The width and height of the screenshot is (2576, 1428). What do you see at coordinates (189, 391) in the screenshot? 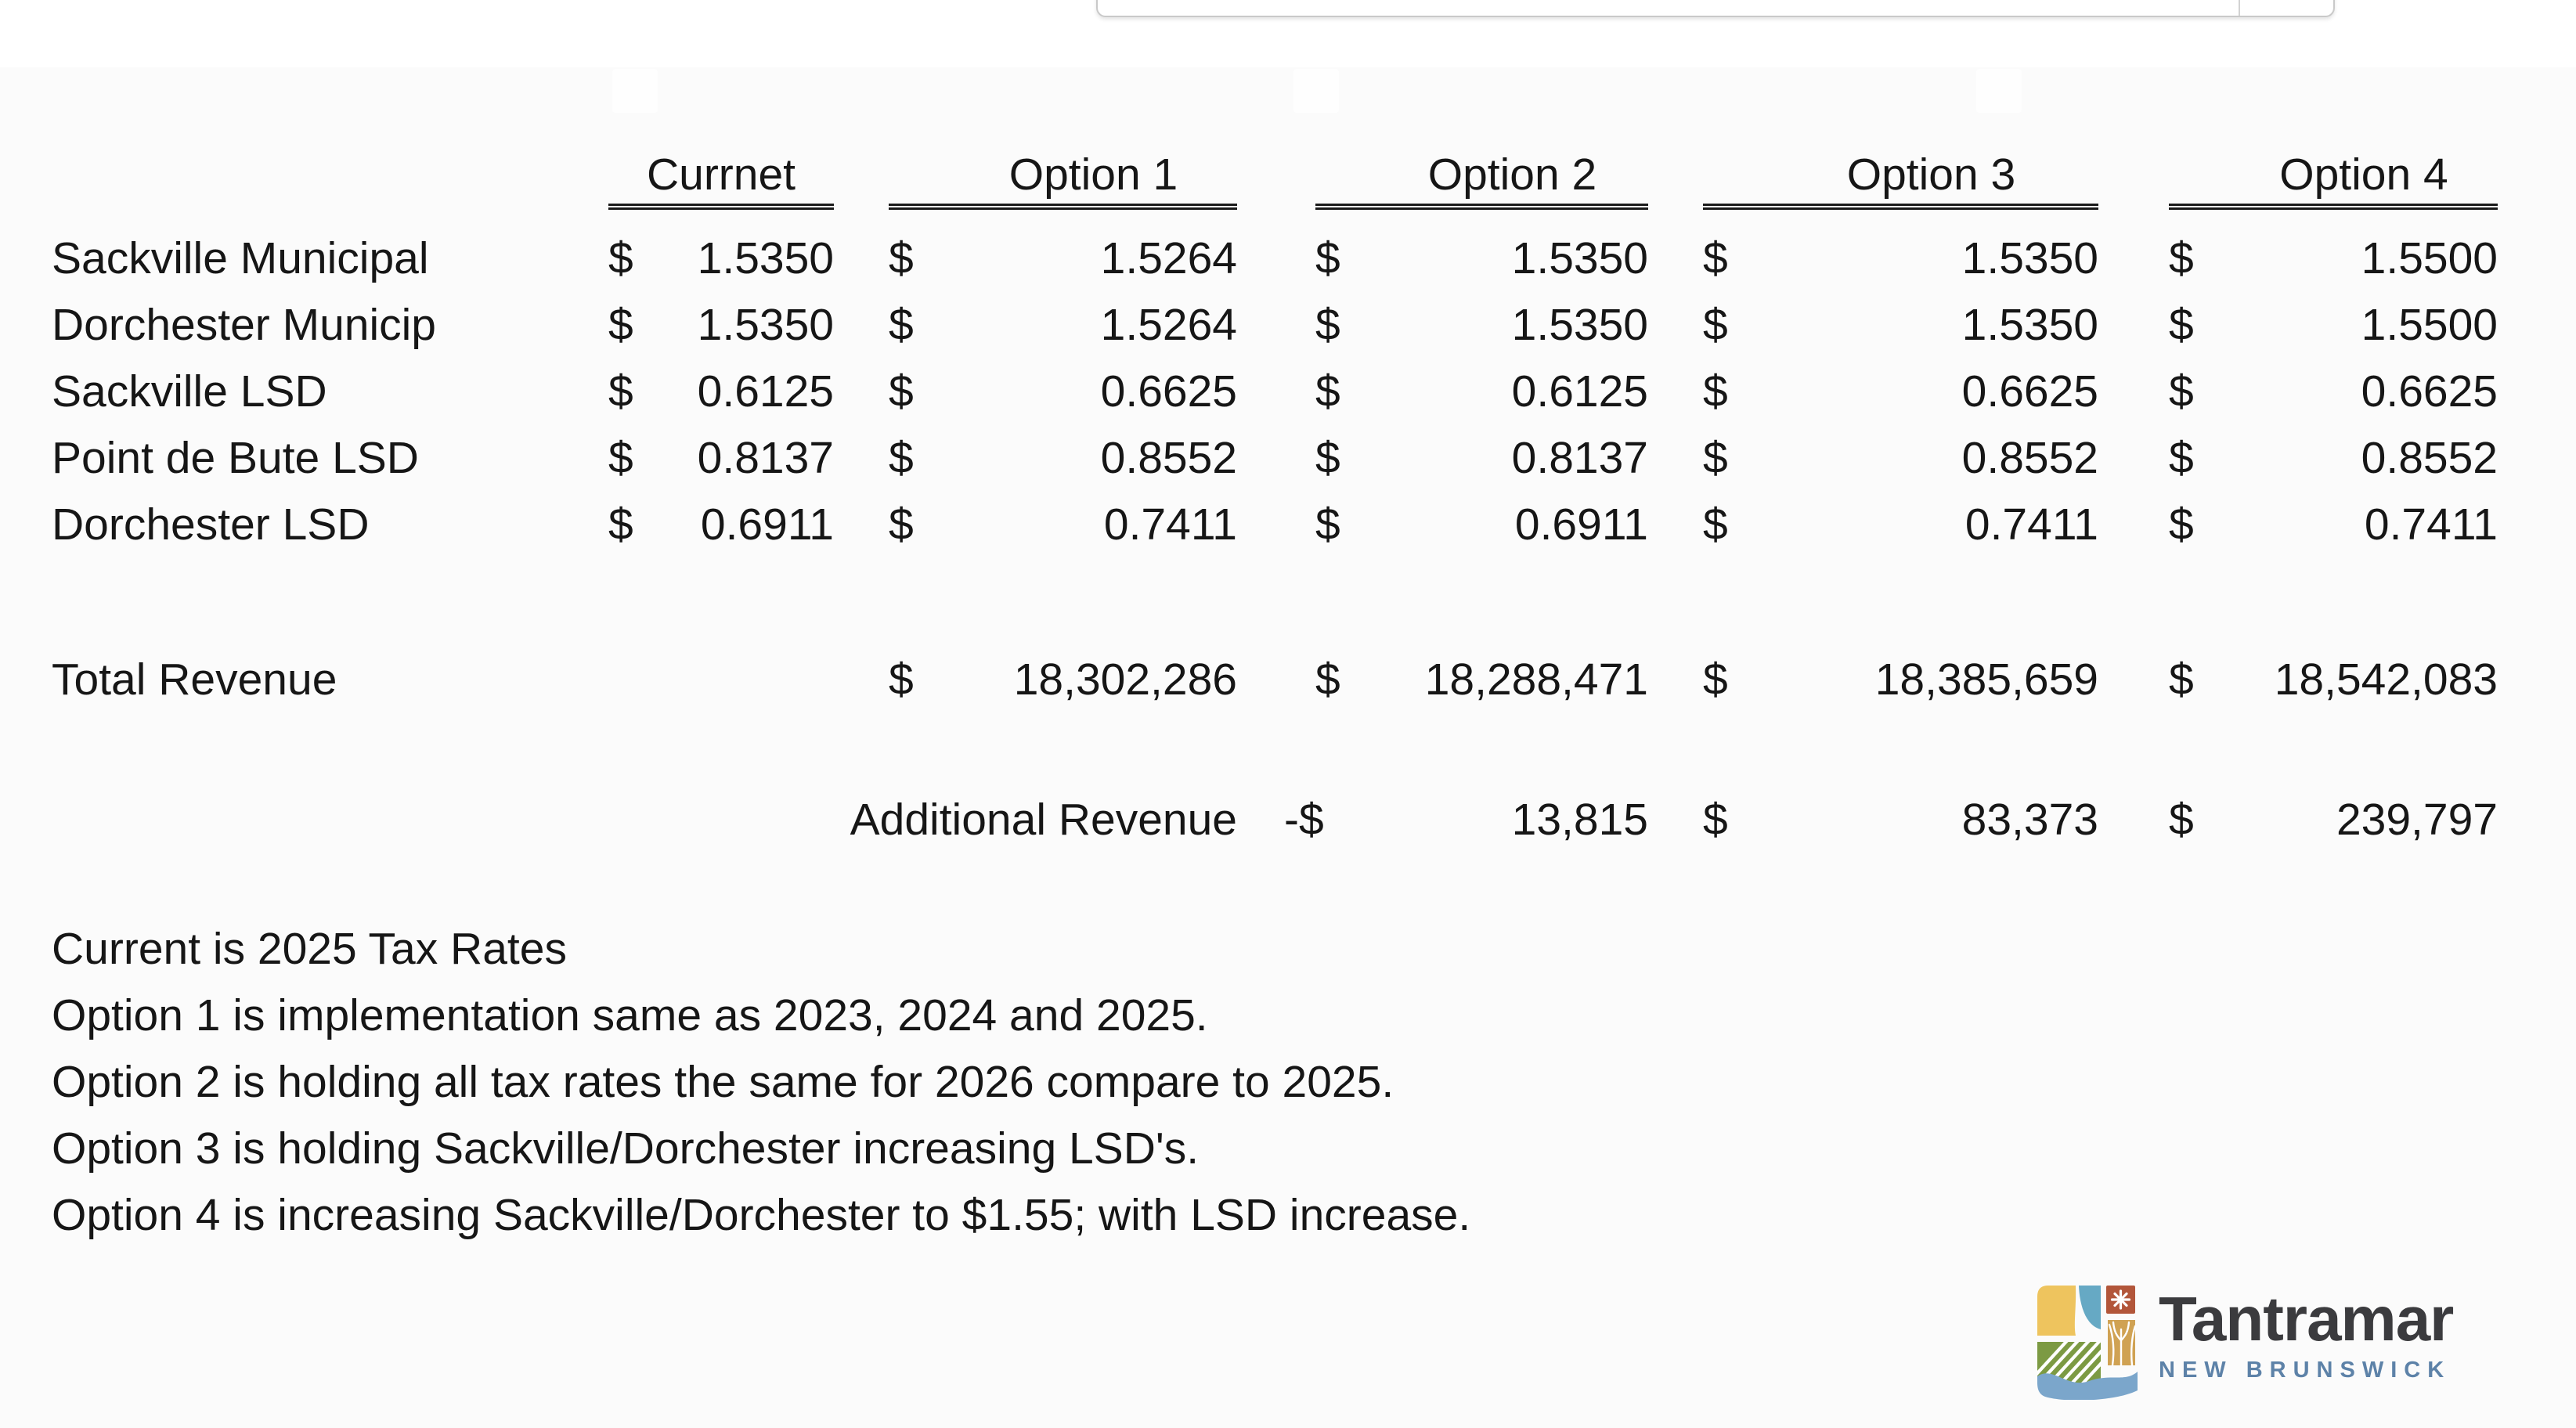
I see `row-label: Sackville LSD` at bounding box center [189, 391].